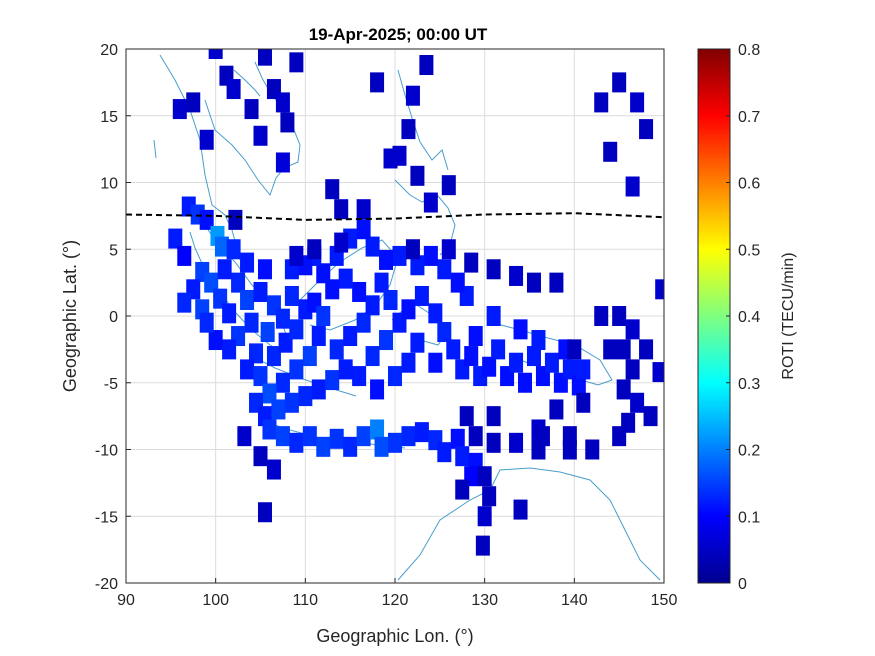 This screenshot has width=875, height=656. Describe the element at coordinates (113, 250) in the screenshot. I see `y-tick-label: 5` at that location.